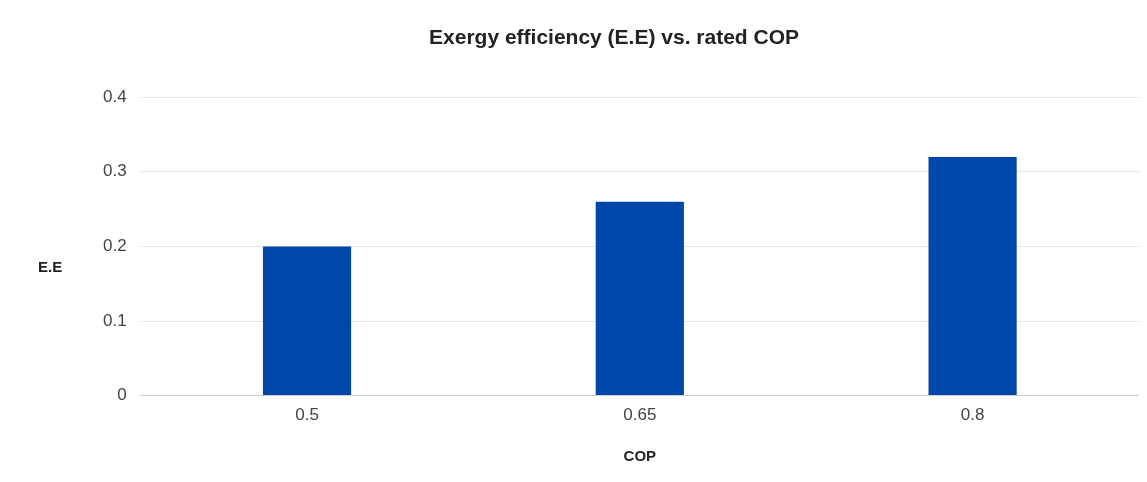  Describe the element at coordinates (114, 171) in the screenshot. I see `y-tick-label: 0.3` at that location.